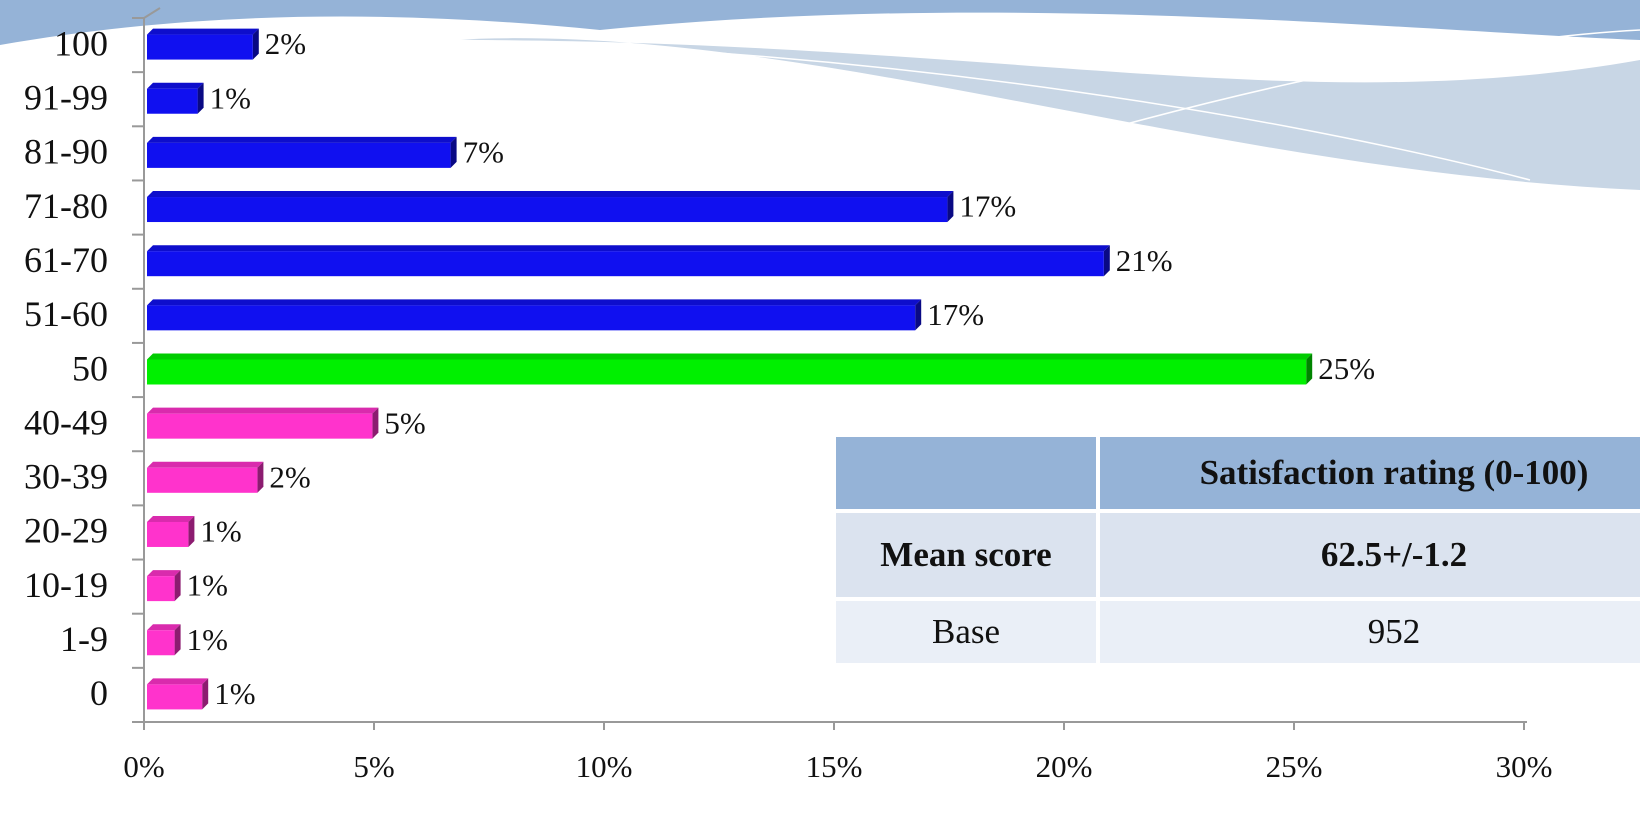  What do you see at coordinates (84, 639) in the screenshot?
I see `y-tick-label: 1-9` at bounding box center [84, 639].